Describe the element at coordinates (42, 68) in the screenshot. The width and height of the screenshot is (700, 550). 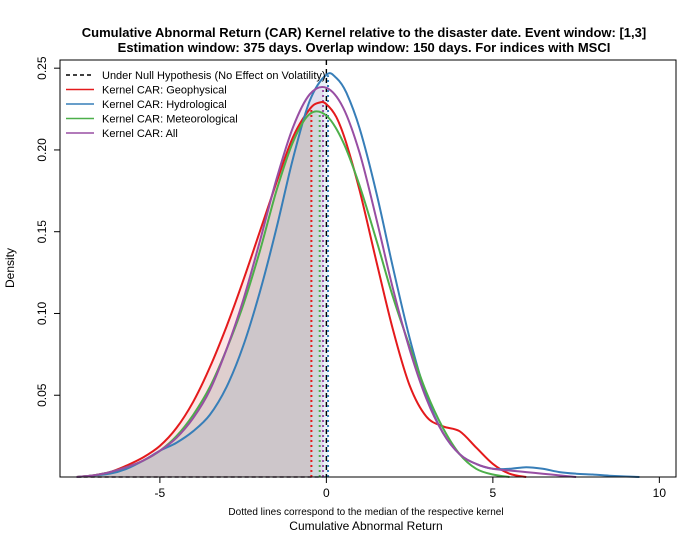
I see `y-tick-label-4: 0.25` at that location.